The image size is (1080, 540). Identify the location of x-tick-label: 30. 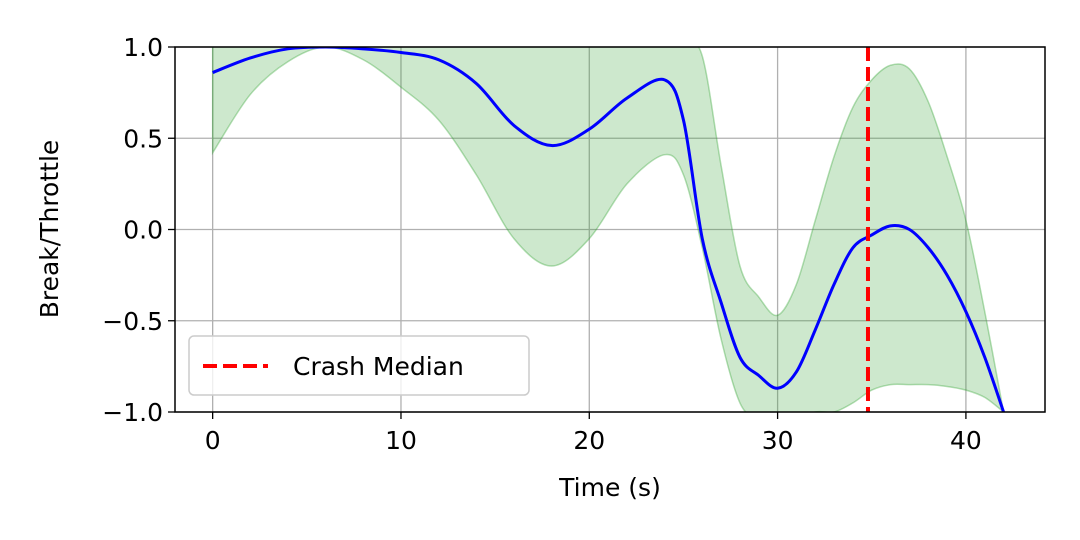
(778, 440).